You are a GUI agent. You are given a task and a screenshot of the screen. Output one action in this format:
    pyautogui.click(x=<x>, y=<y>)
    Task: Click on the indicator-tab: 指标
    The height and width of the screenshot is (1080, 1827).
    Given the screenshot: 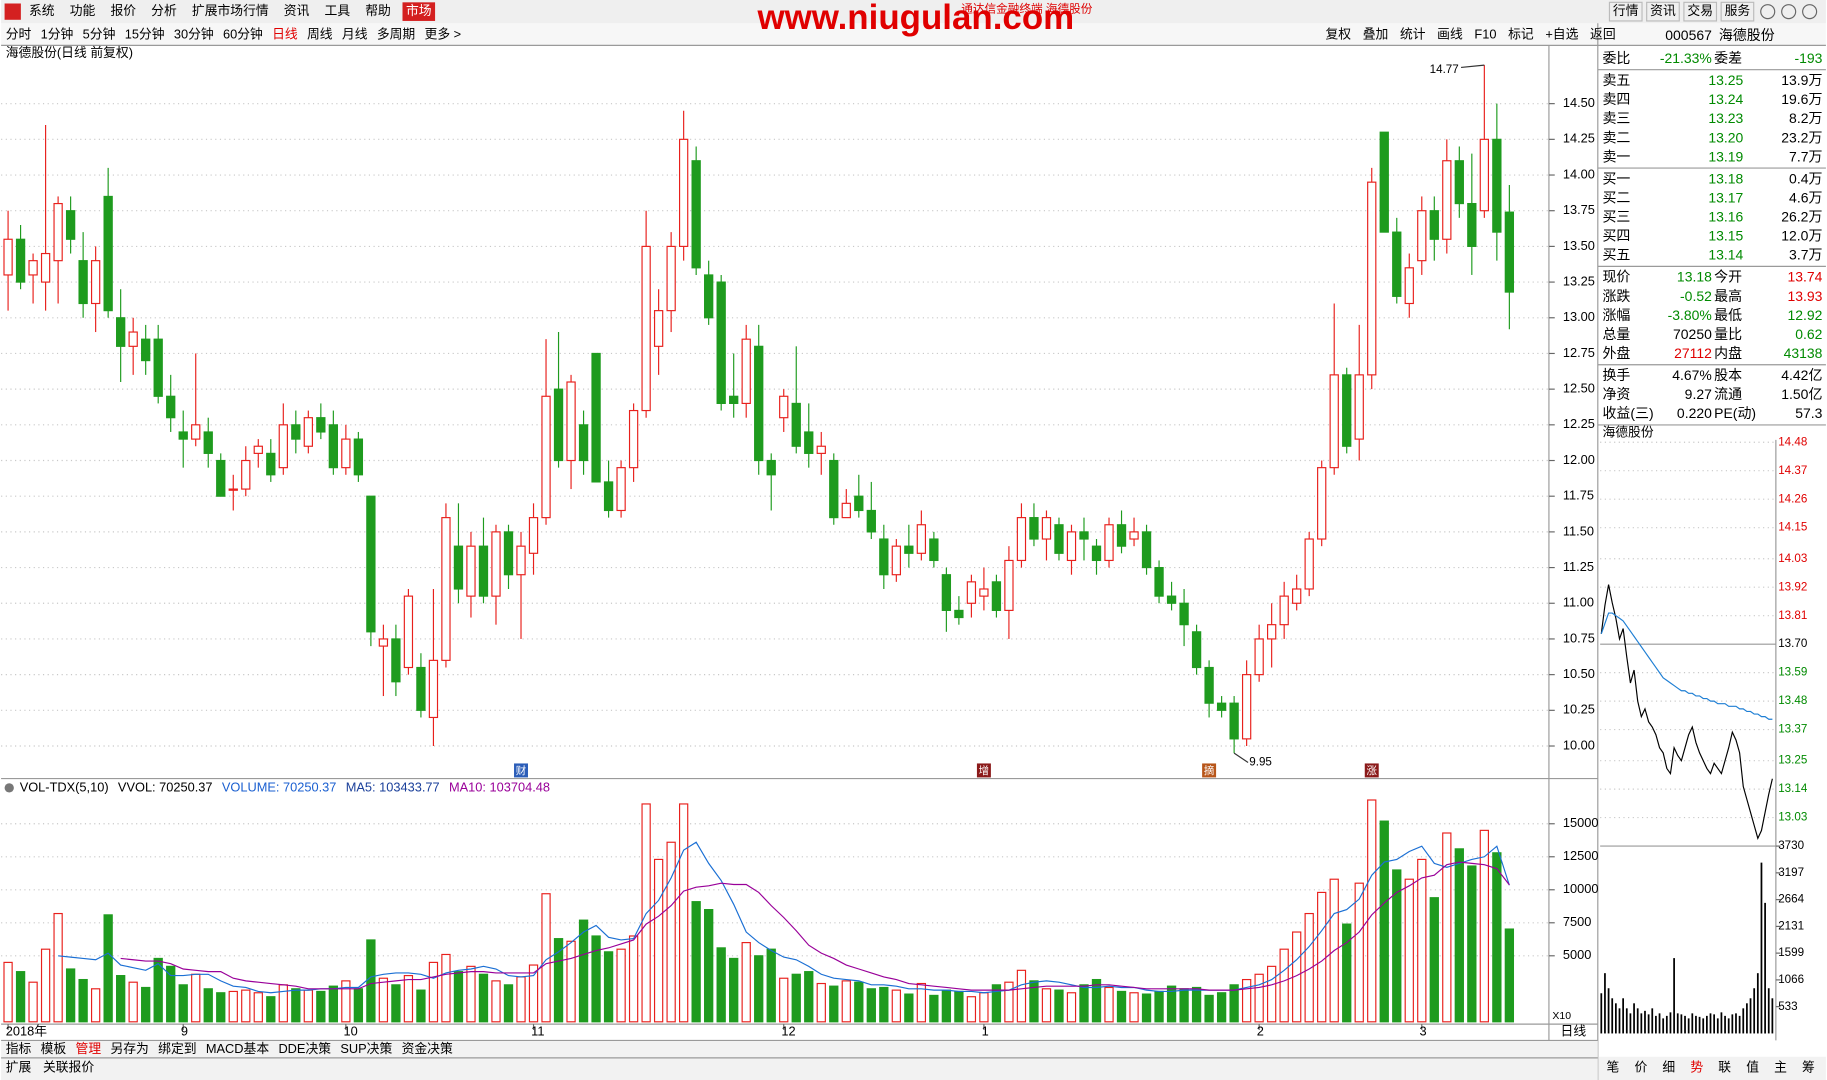 What is the action you would take?
    pyautogui.click(x=19, y=1048)
    